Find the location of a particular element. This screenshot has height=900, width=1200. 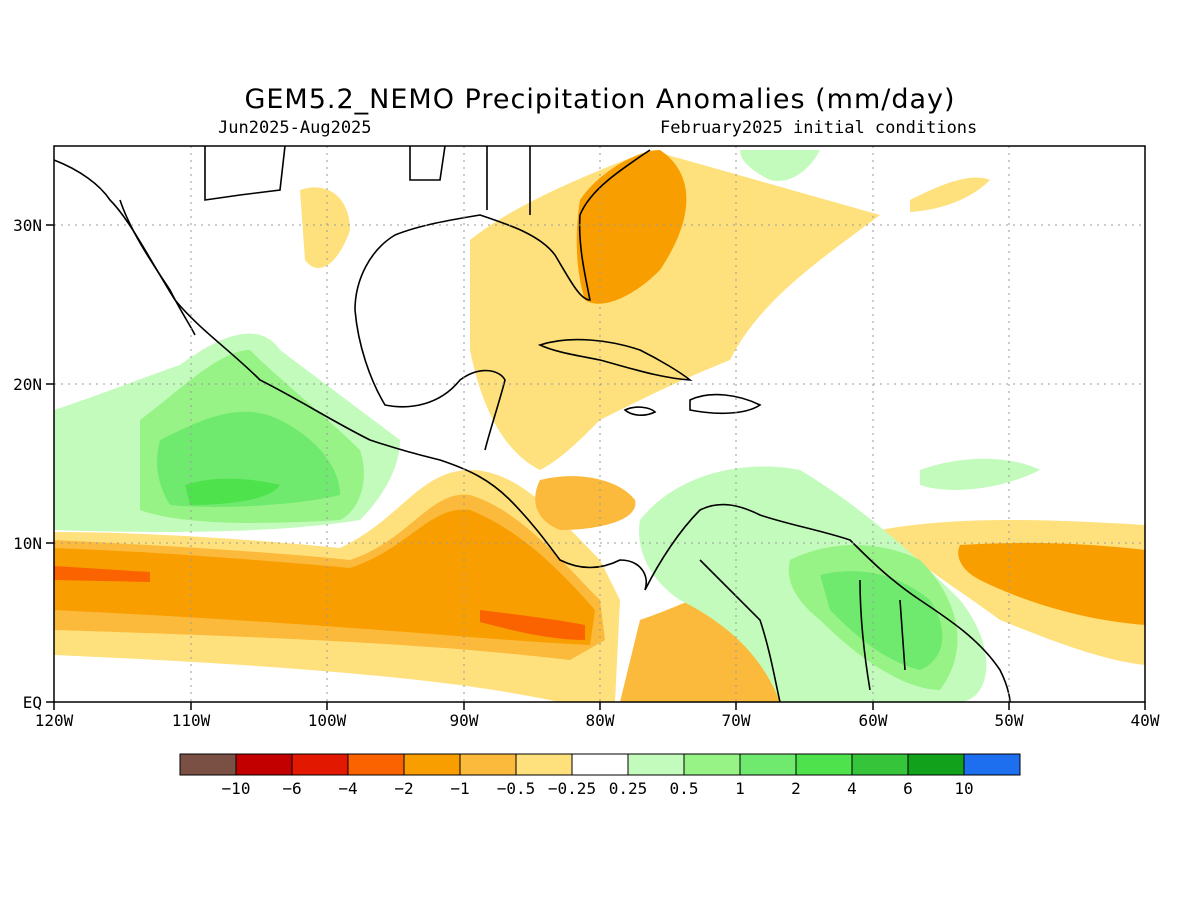

lat-label: 10N is located at coordinates (27, 543).